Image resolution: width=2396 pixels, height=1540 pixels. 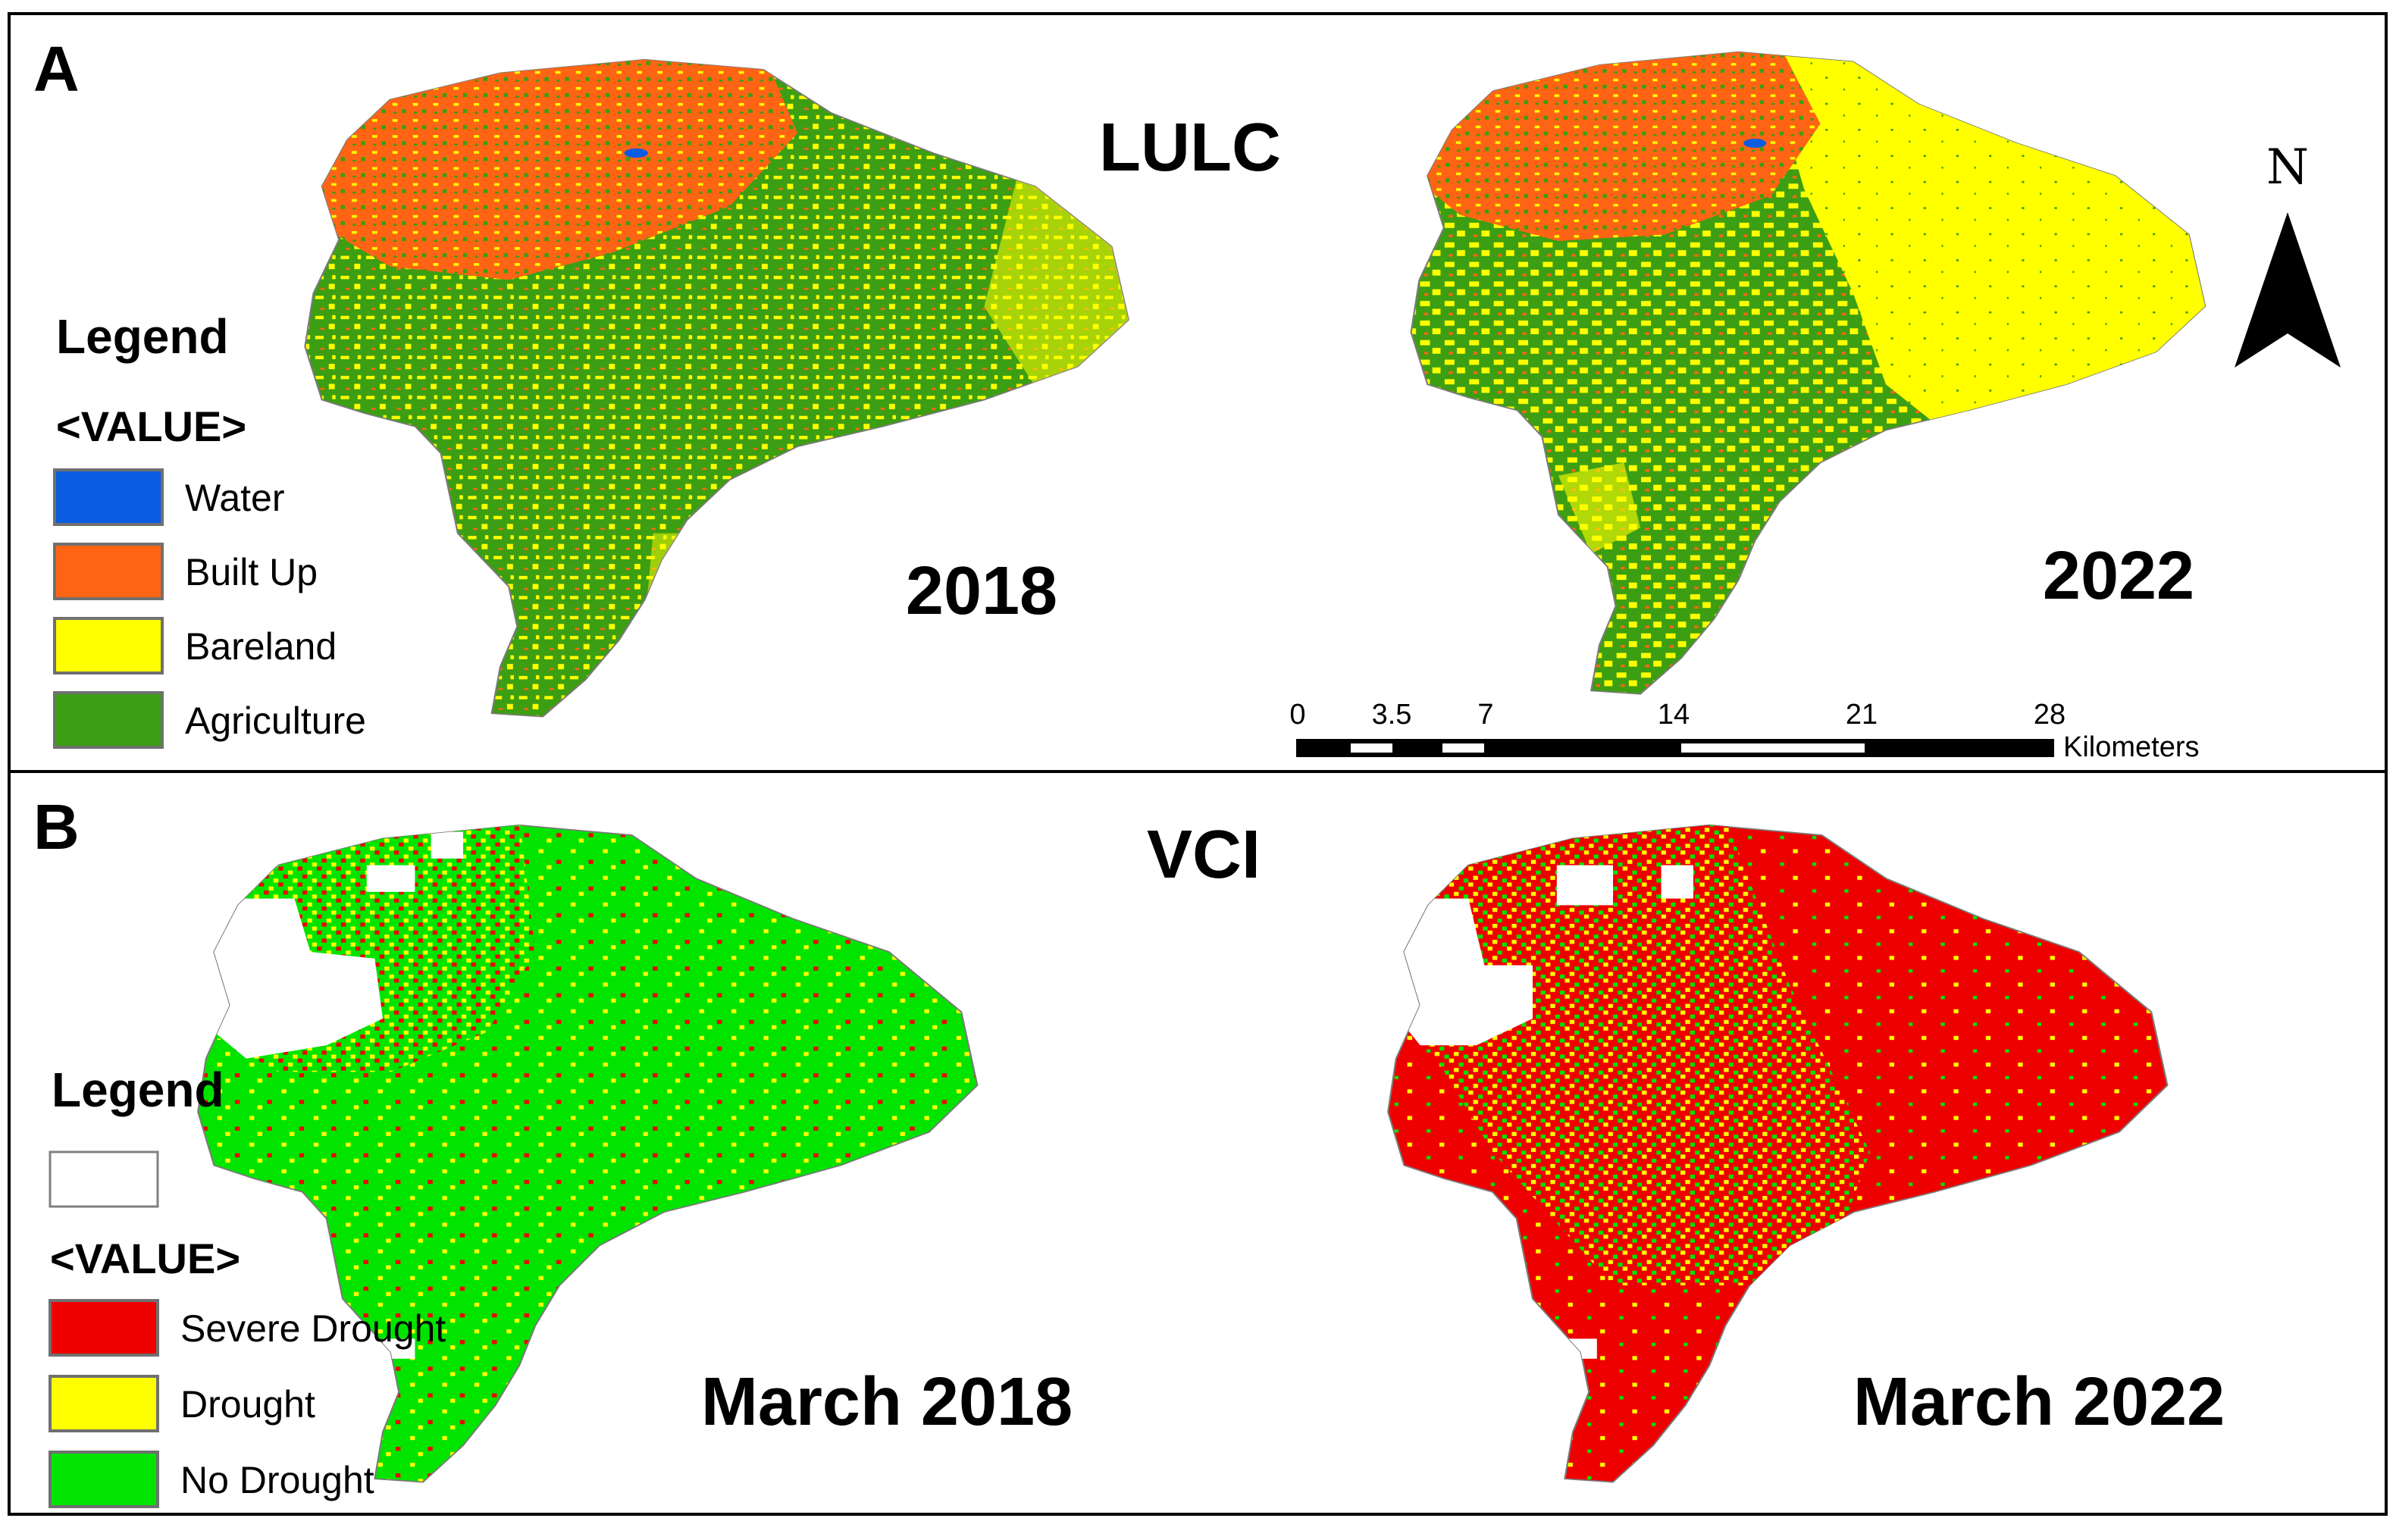 What do you see at coordinates (1485, 715) in the screenshot?
I see `scale-tick-label: 7` at bounding box center [1485, 715].